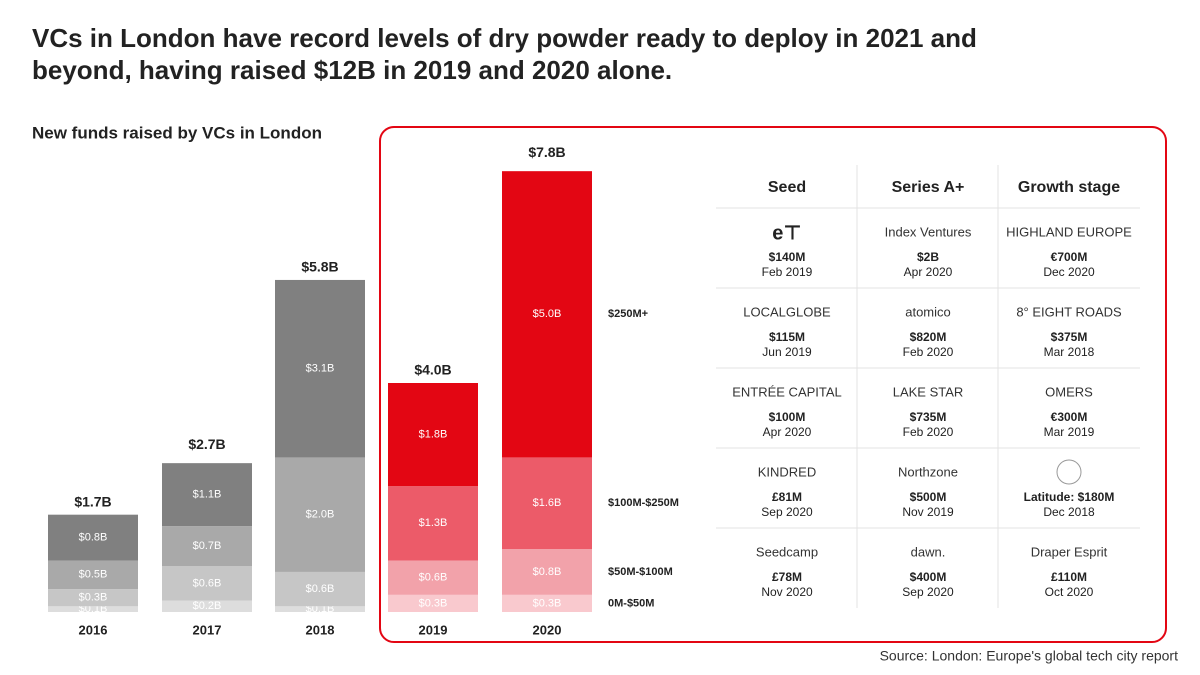 The image size is (1200, 675). What do you see at coordinates (928, 187) in the screenshot?
I see `column-header: Series A+` at bounding box center [928, 187].